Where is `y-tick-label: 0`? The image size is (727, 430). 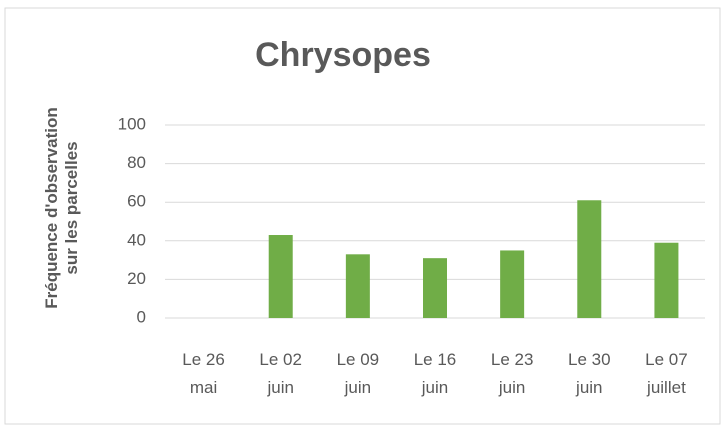 y-tick-label: 0 is located at coordinates (141, 316).